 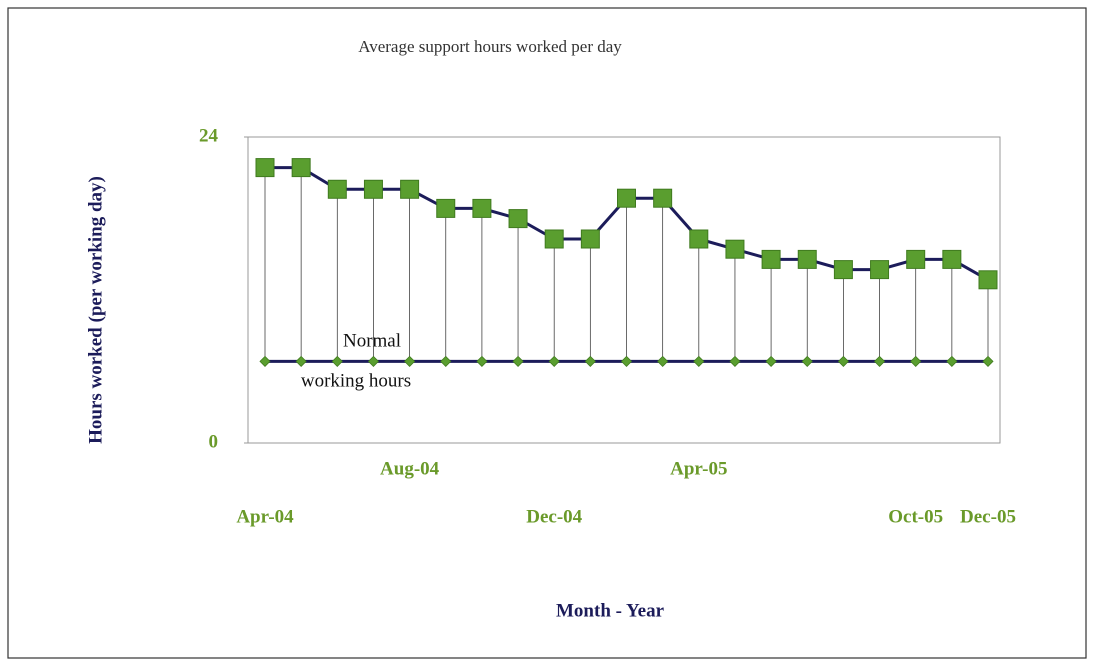 I want to click on x-tick-label: Oct-05, so click(x=915, y=516).